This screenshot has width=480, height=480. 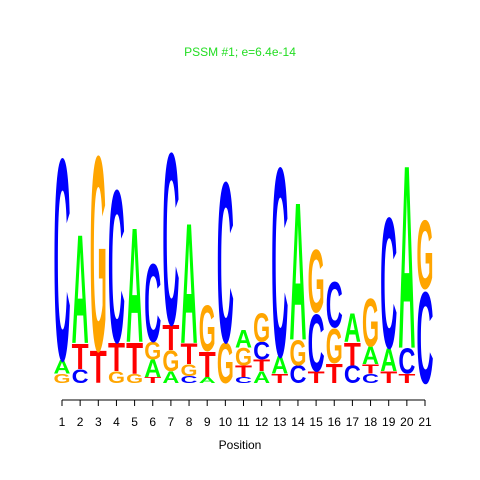 What do you see at coordinates (280, 422) in the screenshot?
I see `x-tick-label: 13` at bounding box center [280, 422].